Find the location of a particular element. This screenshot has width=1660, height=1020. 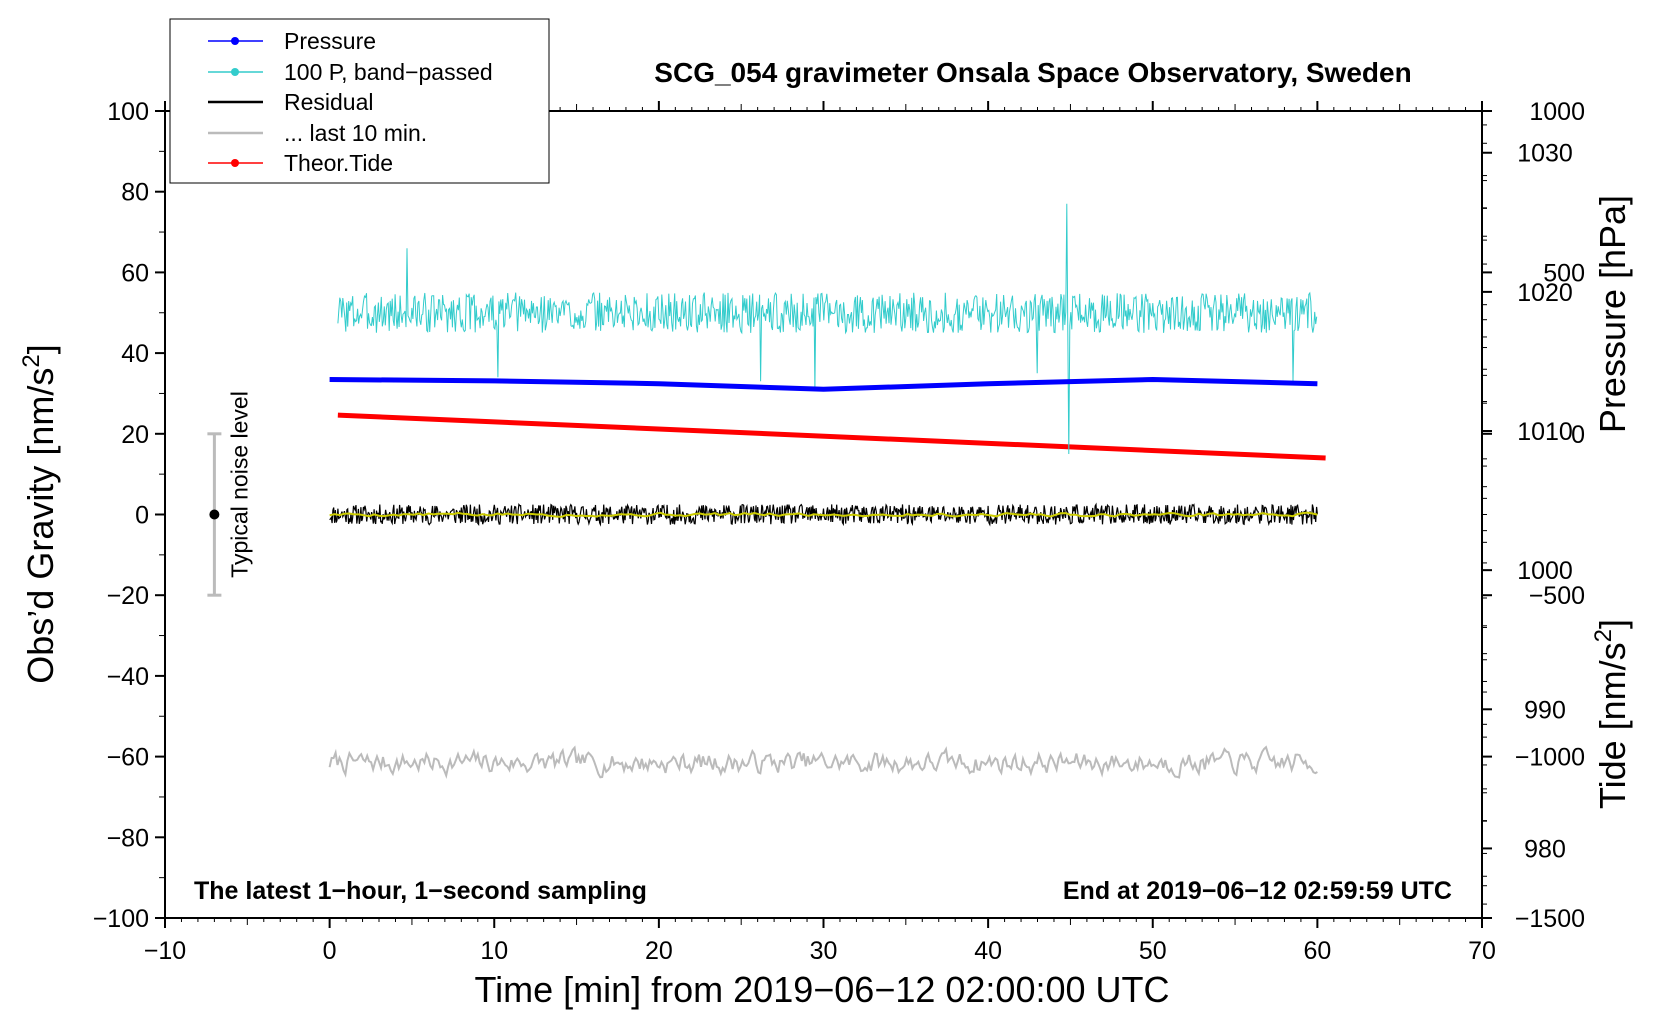

y-tick-label: 40 is located at coordinates (135, 354).